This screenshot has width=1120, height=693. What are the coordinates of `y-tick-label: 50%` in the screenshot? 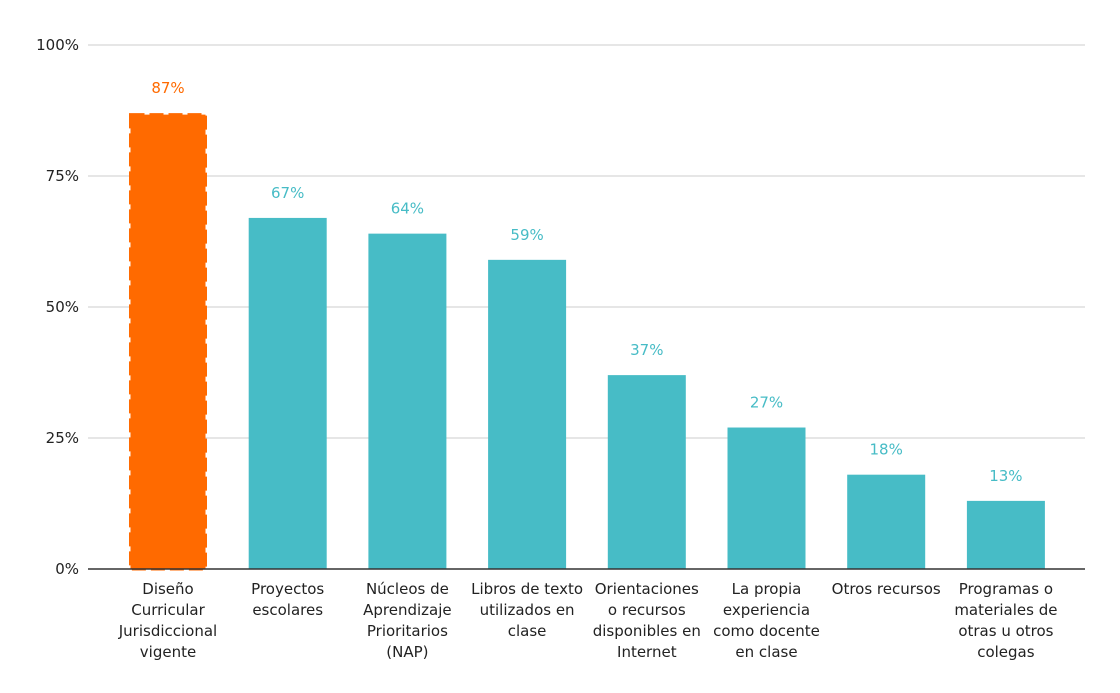 It's located at (62, 307).